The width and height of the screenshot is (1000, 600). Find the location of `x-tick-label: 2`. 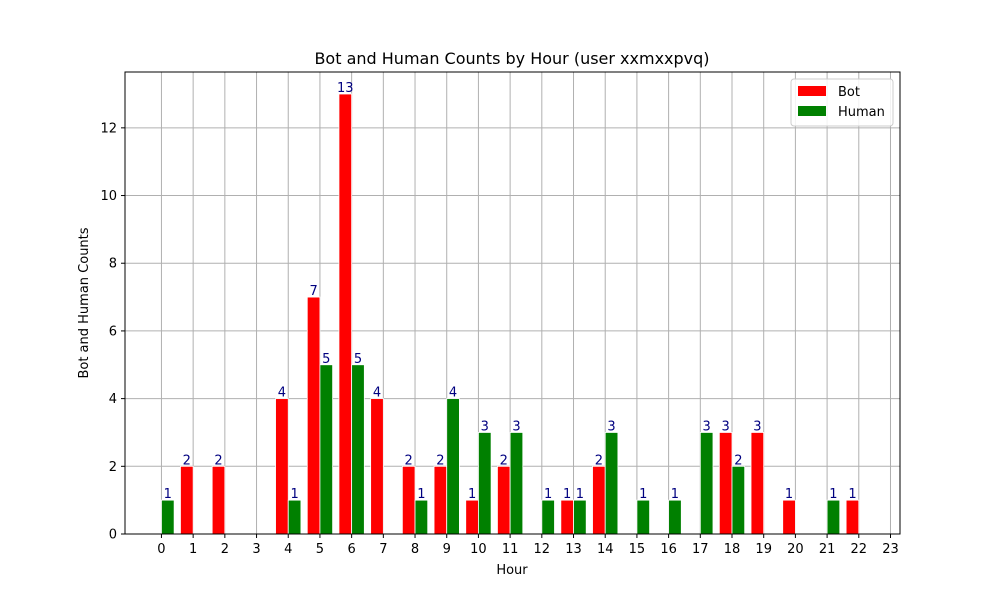

x-tick-label: 2 is located at coordinates (225, 549).